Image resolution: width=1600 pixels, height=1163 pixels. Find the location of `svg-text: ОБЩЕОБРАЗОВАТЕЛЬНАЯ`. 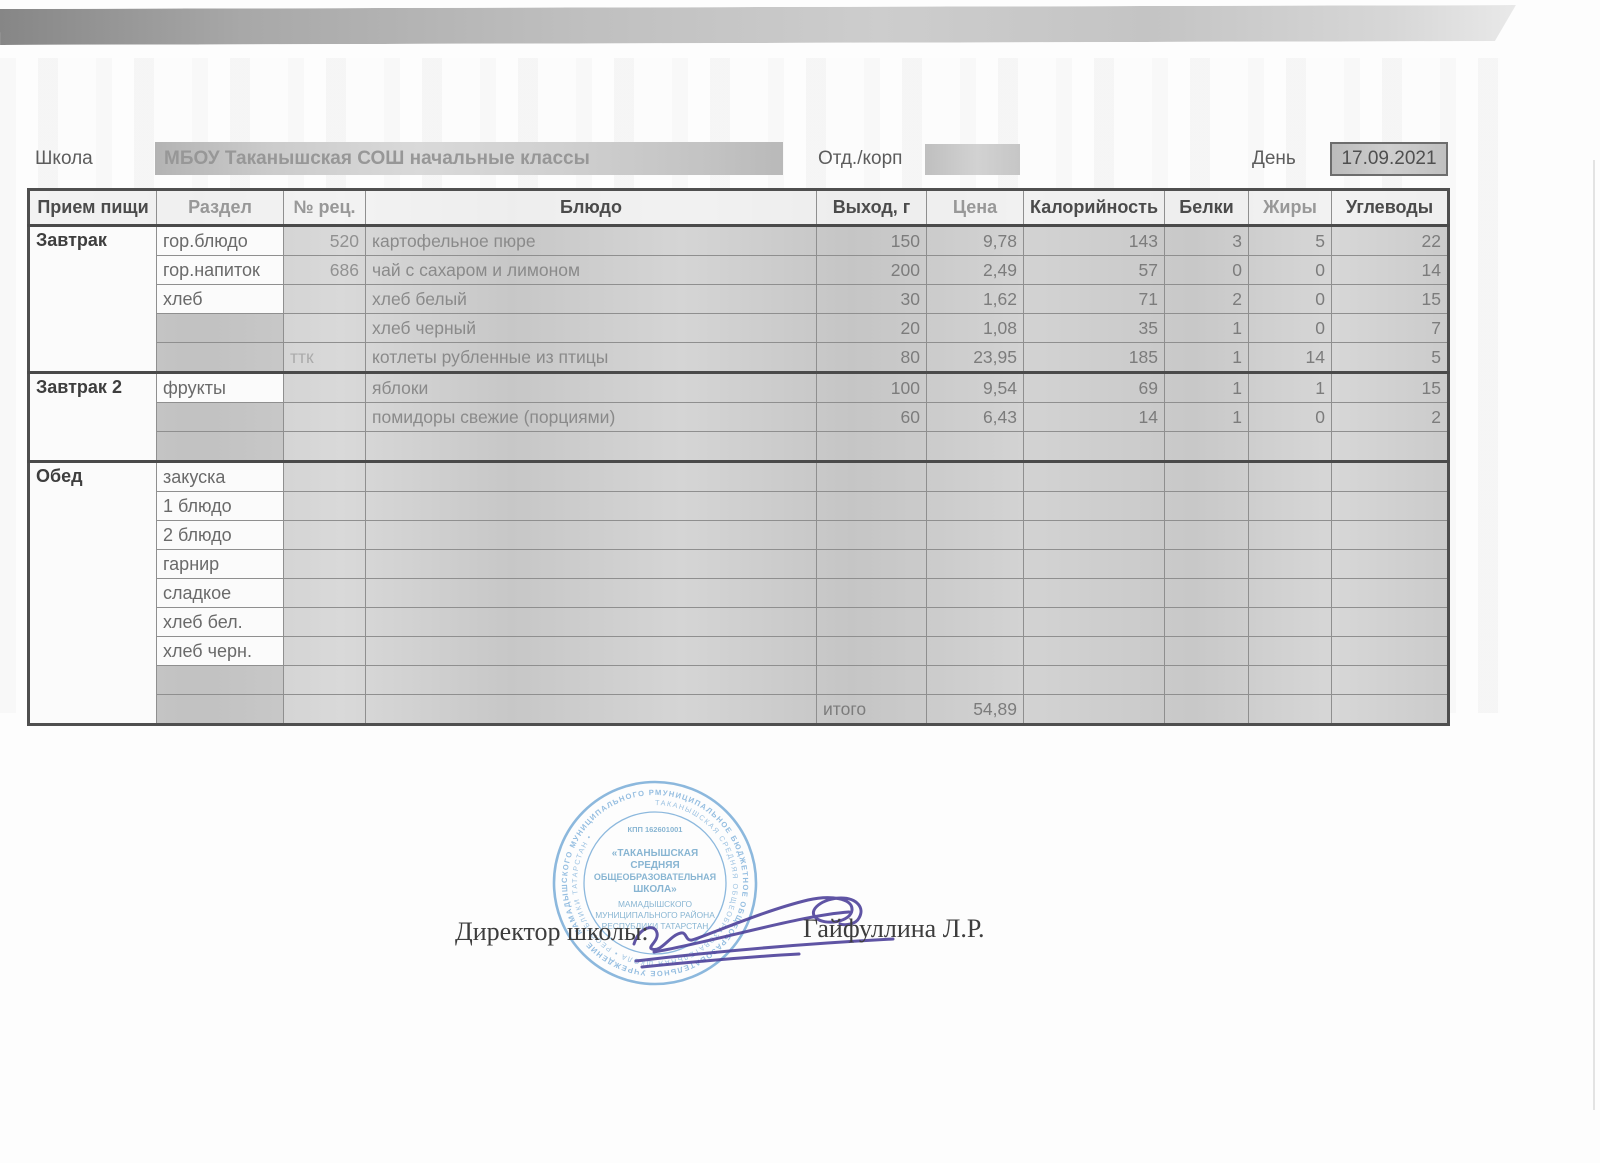

svg-text: ОБЩЕОБРАЗОВАТЕЛЬНАЯ is located at coordinates (655, 877).